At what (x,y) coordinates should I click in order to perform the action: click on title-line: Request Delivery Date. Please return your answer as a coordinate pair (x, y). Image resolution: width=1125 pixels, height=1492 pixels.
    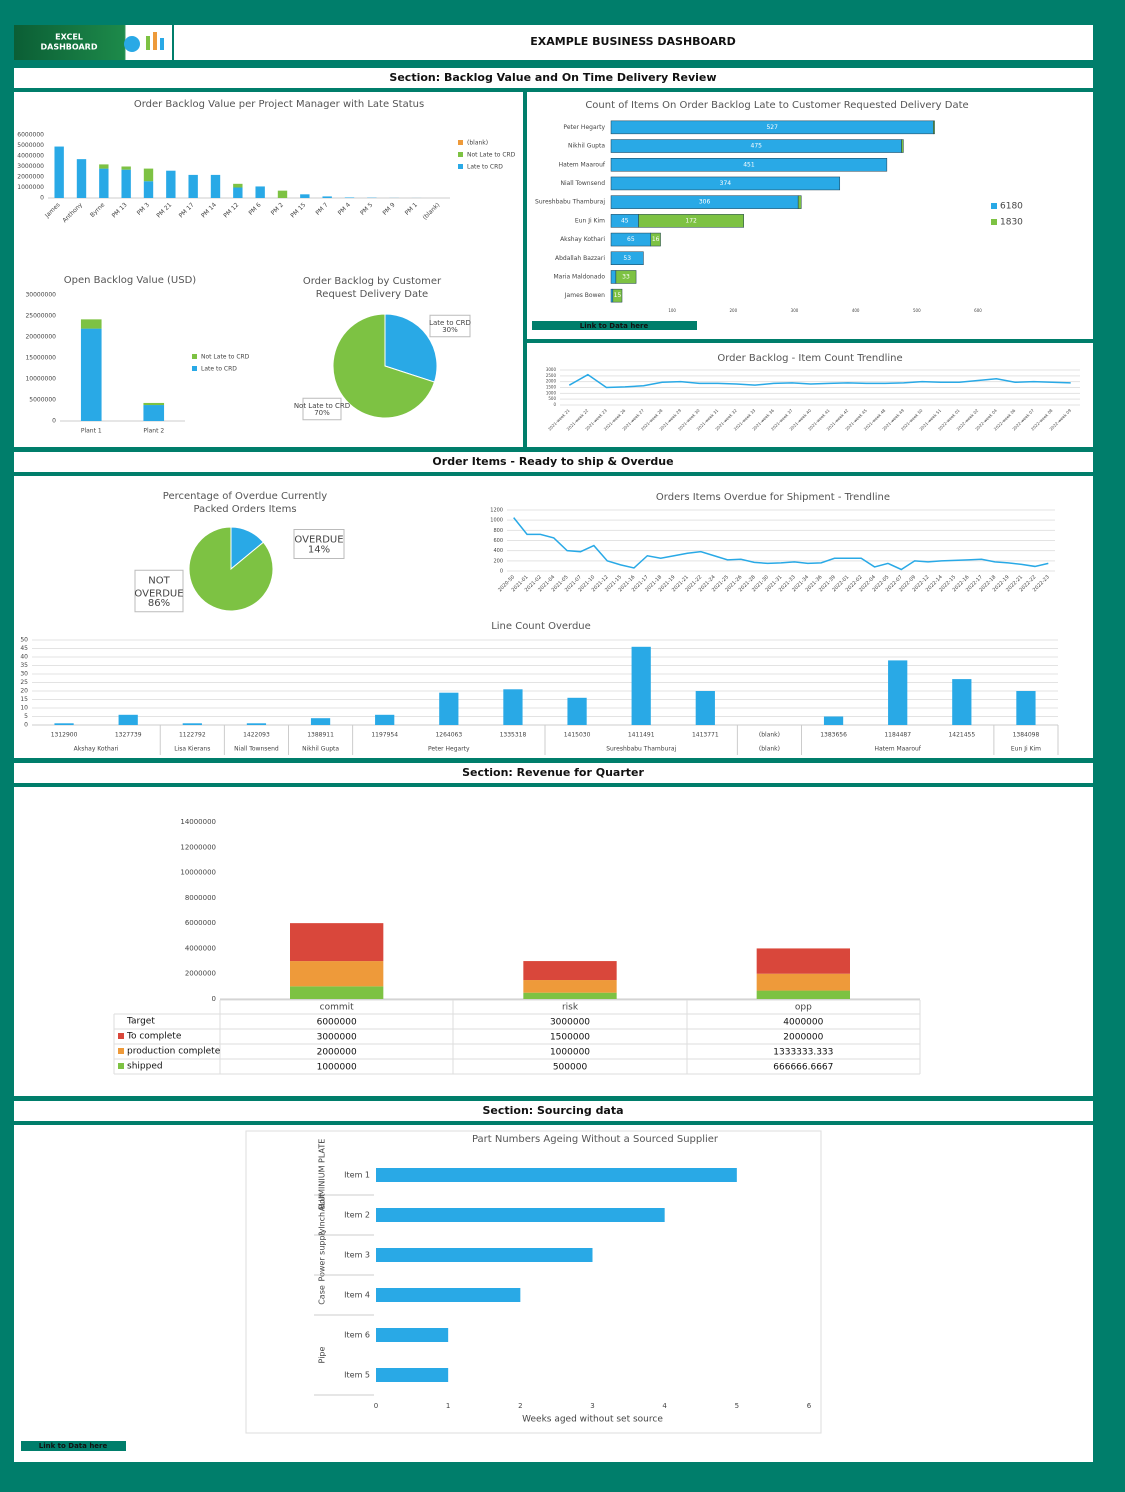
    Looking at the image, I should click on (372, 294).